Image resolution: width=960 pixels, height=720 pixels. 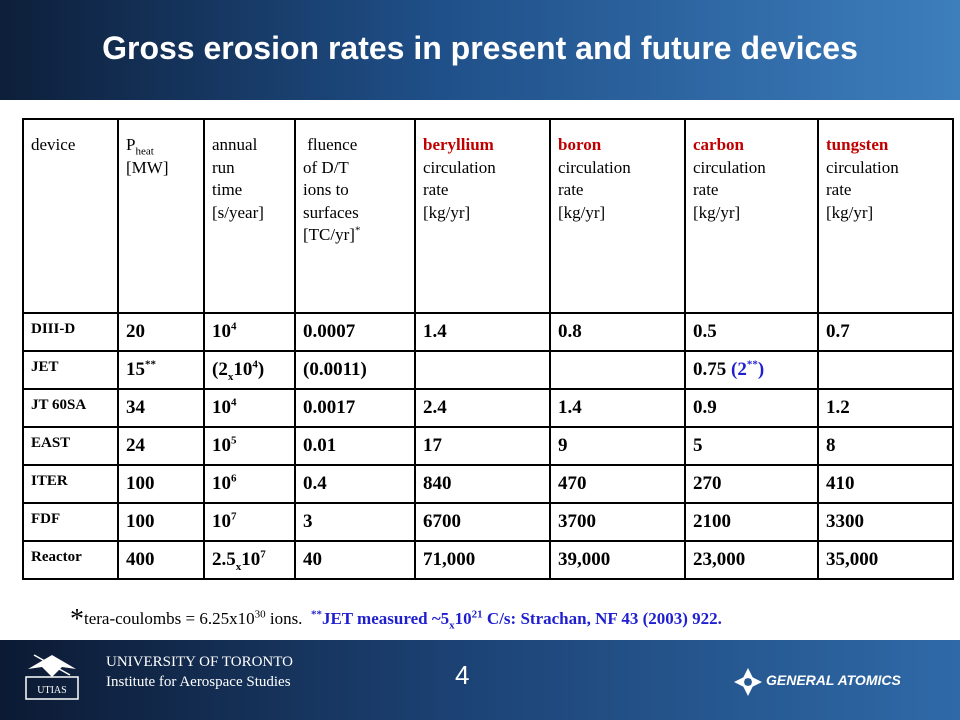 I want to click on institute-name: Institute for Aerospace Studies, so click(x=198, y=682).